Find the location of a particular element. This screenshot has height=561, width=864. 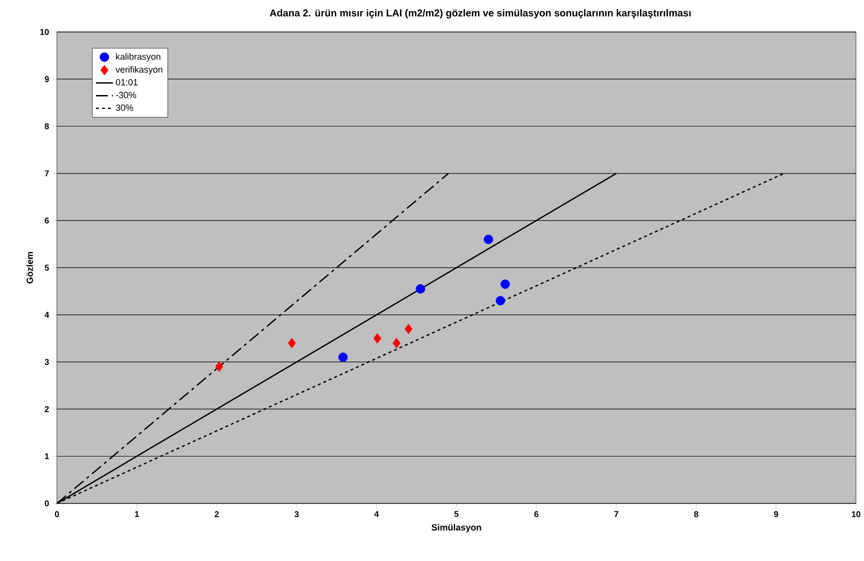

x-tick-label: 10 is located at coordinates (856, 514).